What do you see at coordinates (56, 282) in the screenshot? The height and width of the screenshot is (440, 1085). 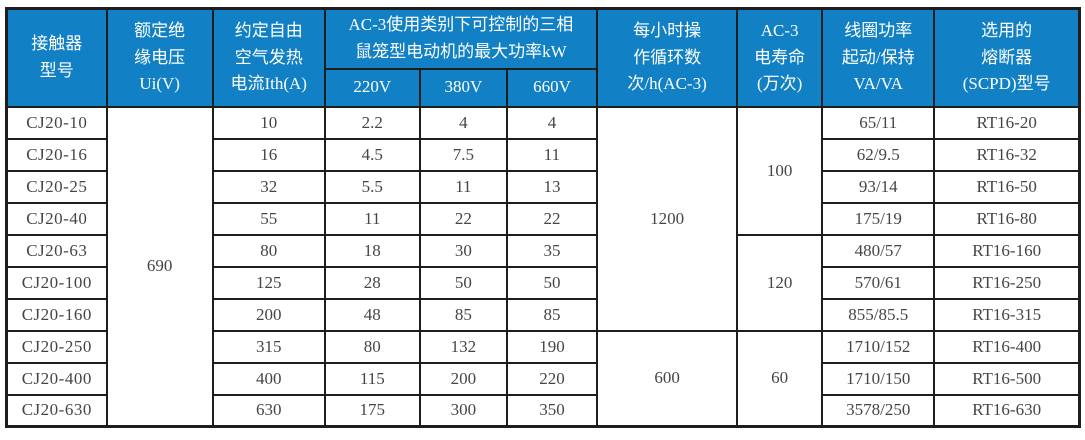 I see `cell-model: CJ20-100` at bounding box center [56, 282].